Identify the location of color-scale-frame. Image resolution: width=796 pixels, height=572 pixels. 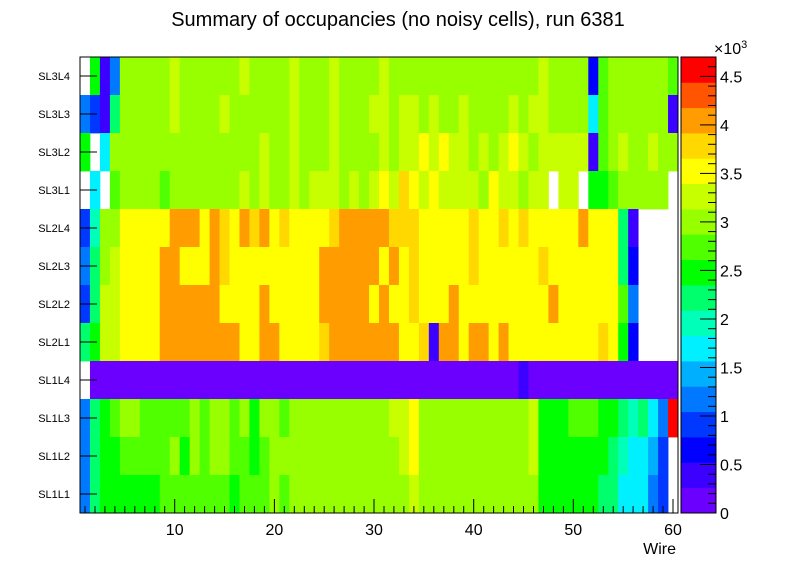
(698, 285).